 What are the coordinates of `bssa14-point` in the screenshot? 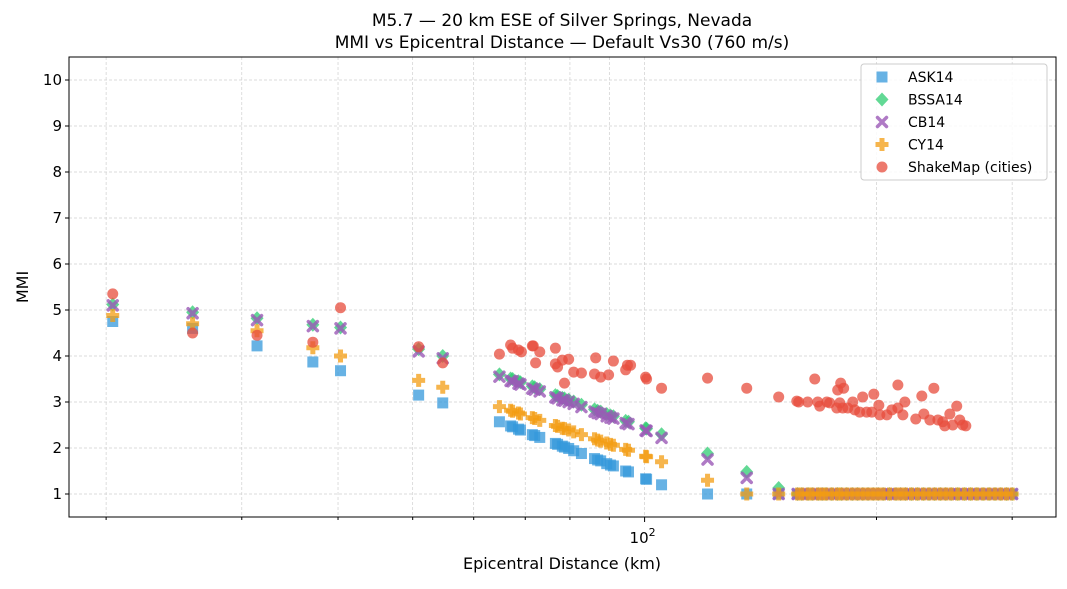 It's located at (662, 434).